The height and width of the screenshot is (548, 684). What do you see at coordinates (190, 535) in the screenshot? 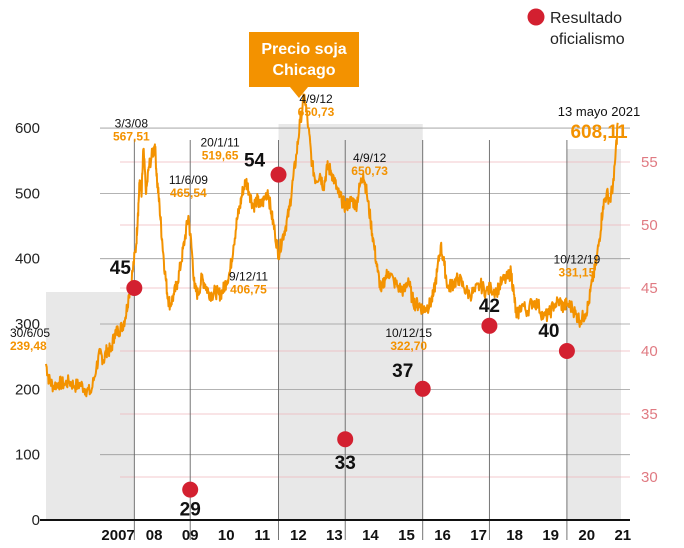
I see `x-tick: 09` at bounding box center [190, 535].